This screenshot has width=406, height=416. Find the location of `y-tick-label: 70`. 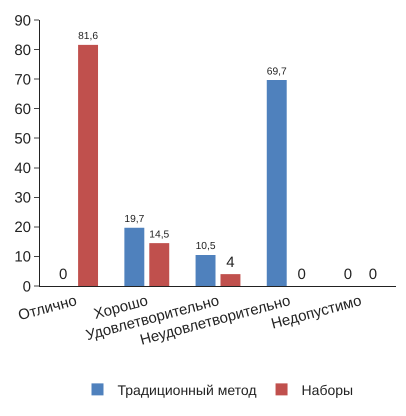

y-tick-label: 70 is located at coordinates (22, 79).